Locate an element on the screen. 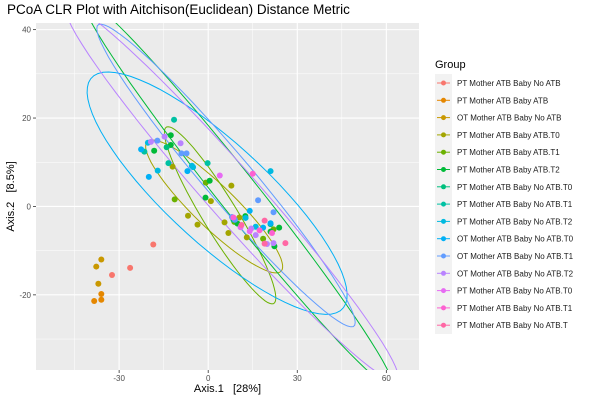 Image resolution: width=600 pixels, height=400 pixels. legend-item: PT Mother ATB Baby ATB.T1 is located at coordinates (498, 152).